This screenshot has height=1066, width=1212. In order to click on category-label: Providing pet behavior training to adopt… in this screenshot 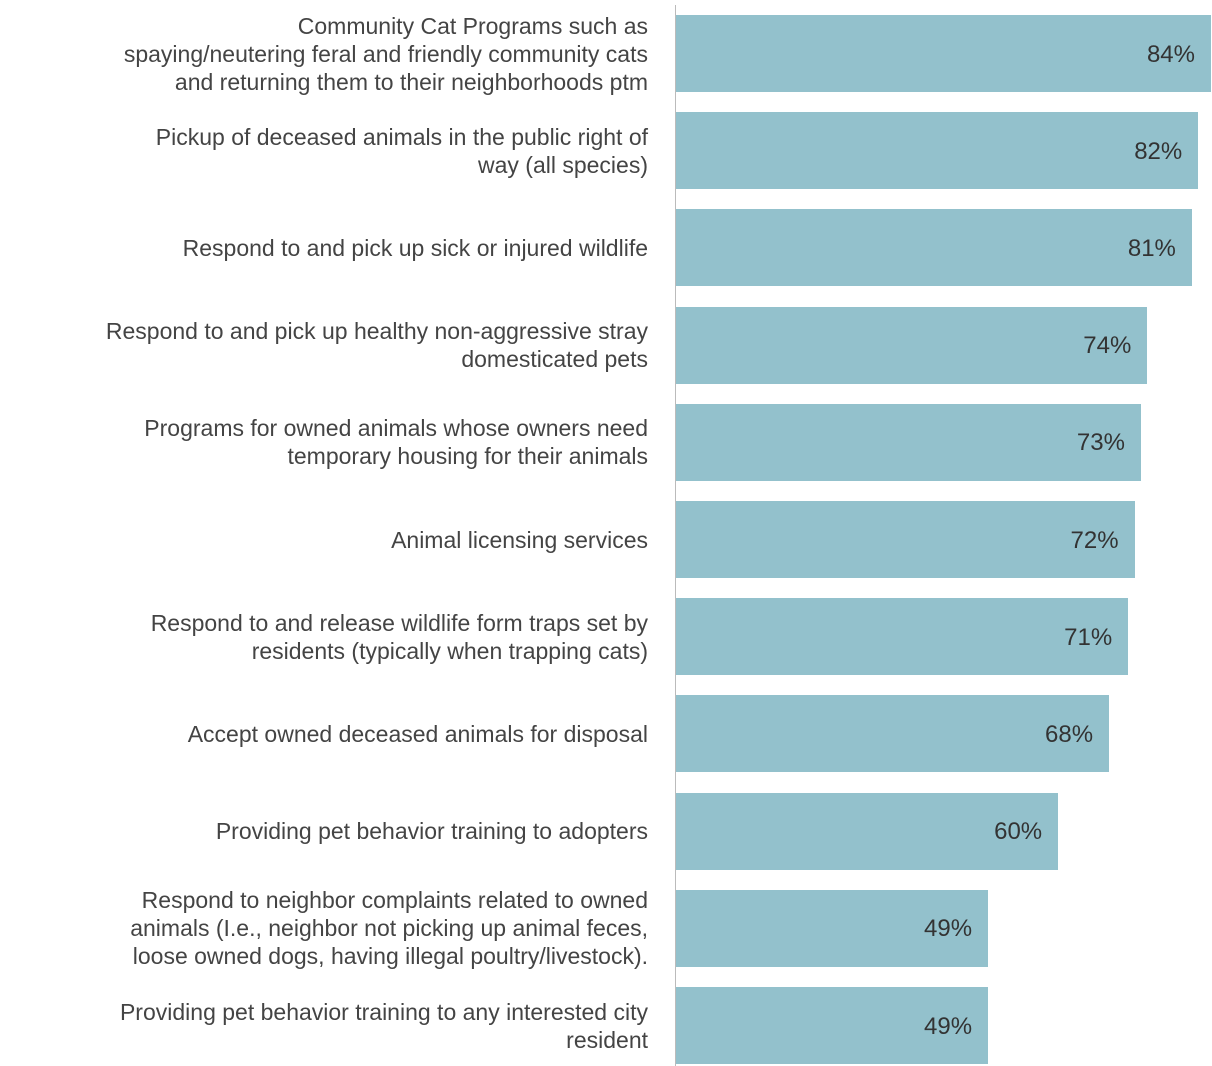, I will do `click(431, 831)`.